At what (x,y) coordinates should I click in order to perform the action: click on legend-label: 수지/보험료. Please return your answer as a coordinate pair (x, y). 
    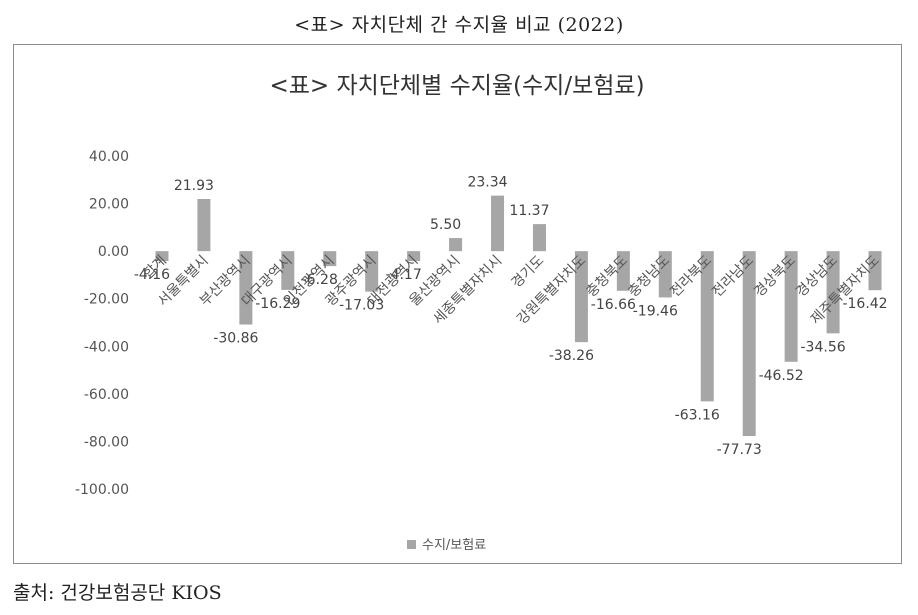
    Looking at the image, I should click on (454, 545).